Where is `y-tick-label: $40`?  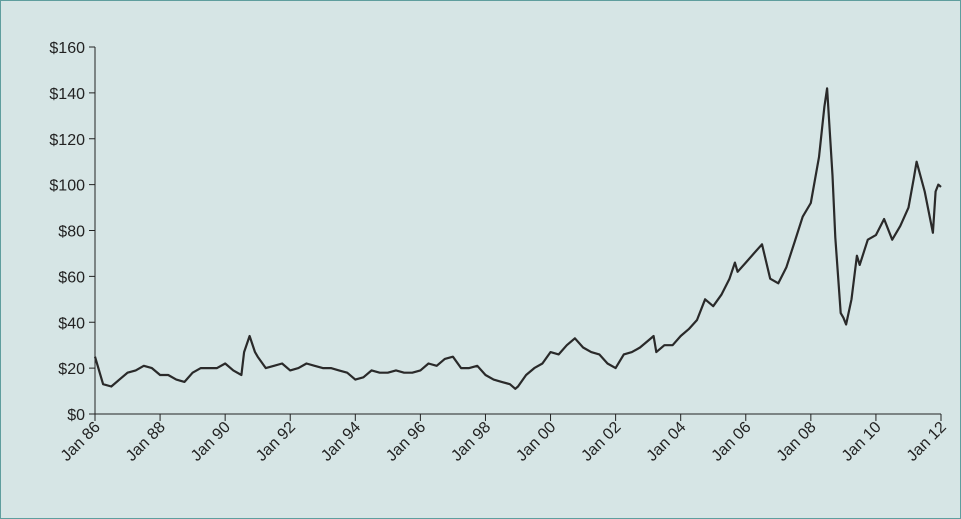
y-tick-label: $40 is located at coordinates (71, 323).